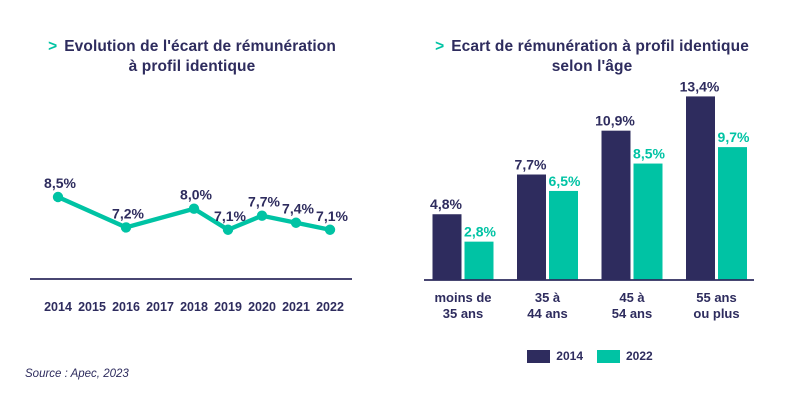  I want to click on bar-value-label-2022: 9,7%, so click(734, 137).